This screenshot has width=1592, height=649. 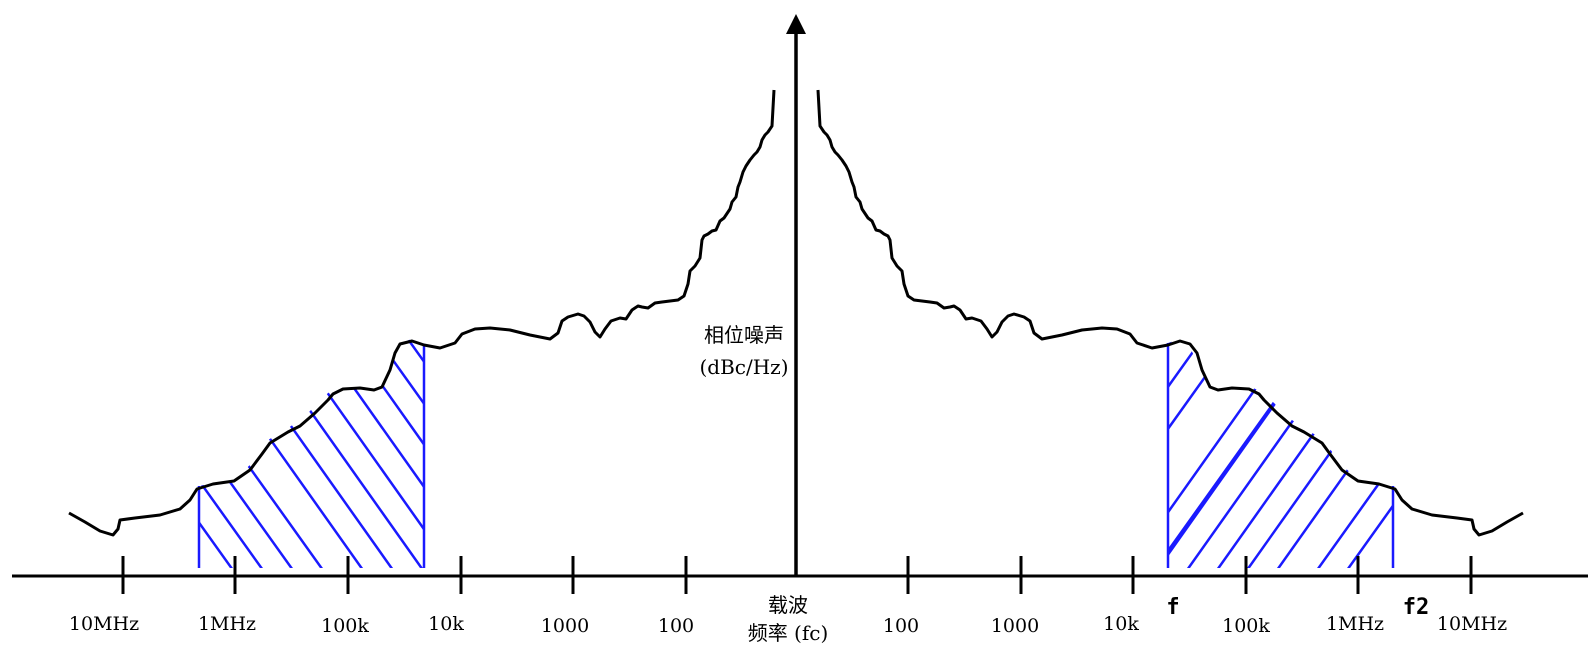 I want to click on carrier-label-line2: 频率 (fc), so click(x=788, y=633).